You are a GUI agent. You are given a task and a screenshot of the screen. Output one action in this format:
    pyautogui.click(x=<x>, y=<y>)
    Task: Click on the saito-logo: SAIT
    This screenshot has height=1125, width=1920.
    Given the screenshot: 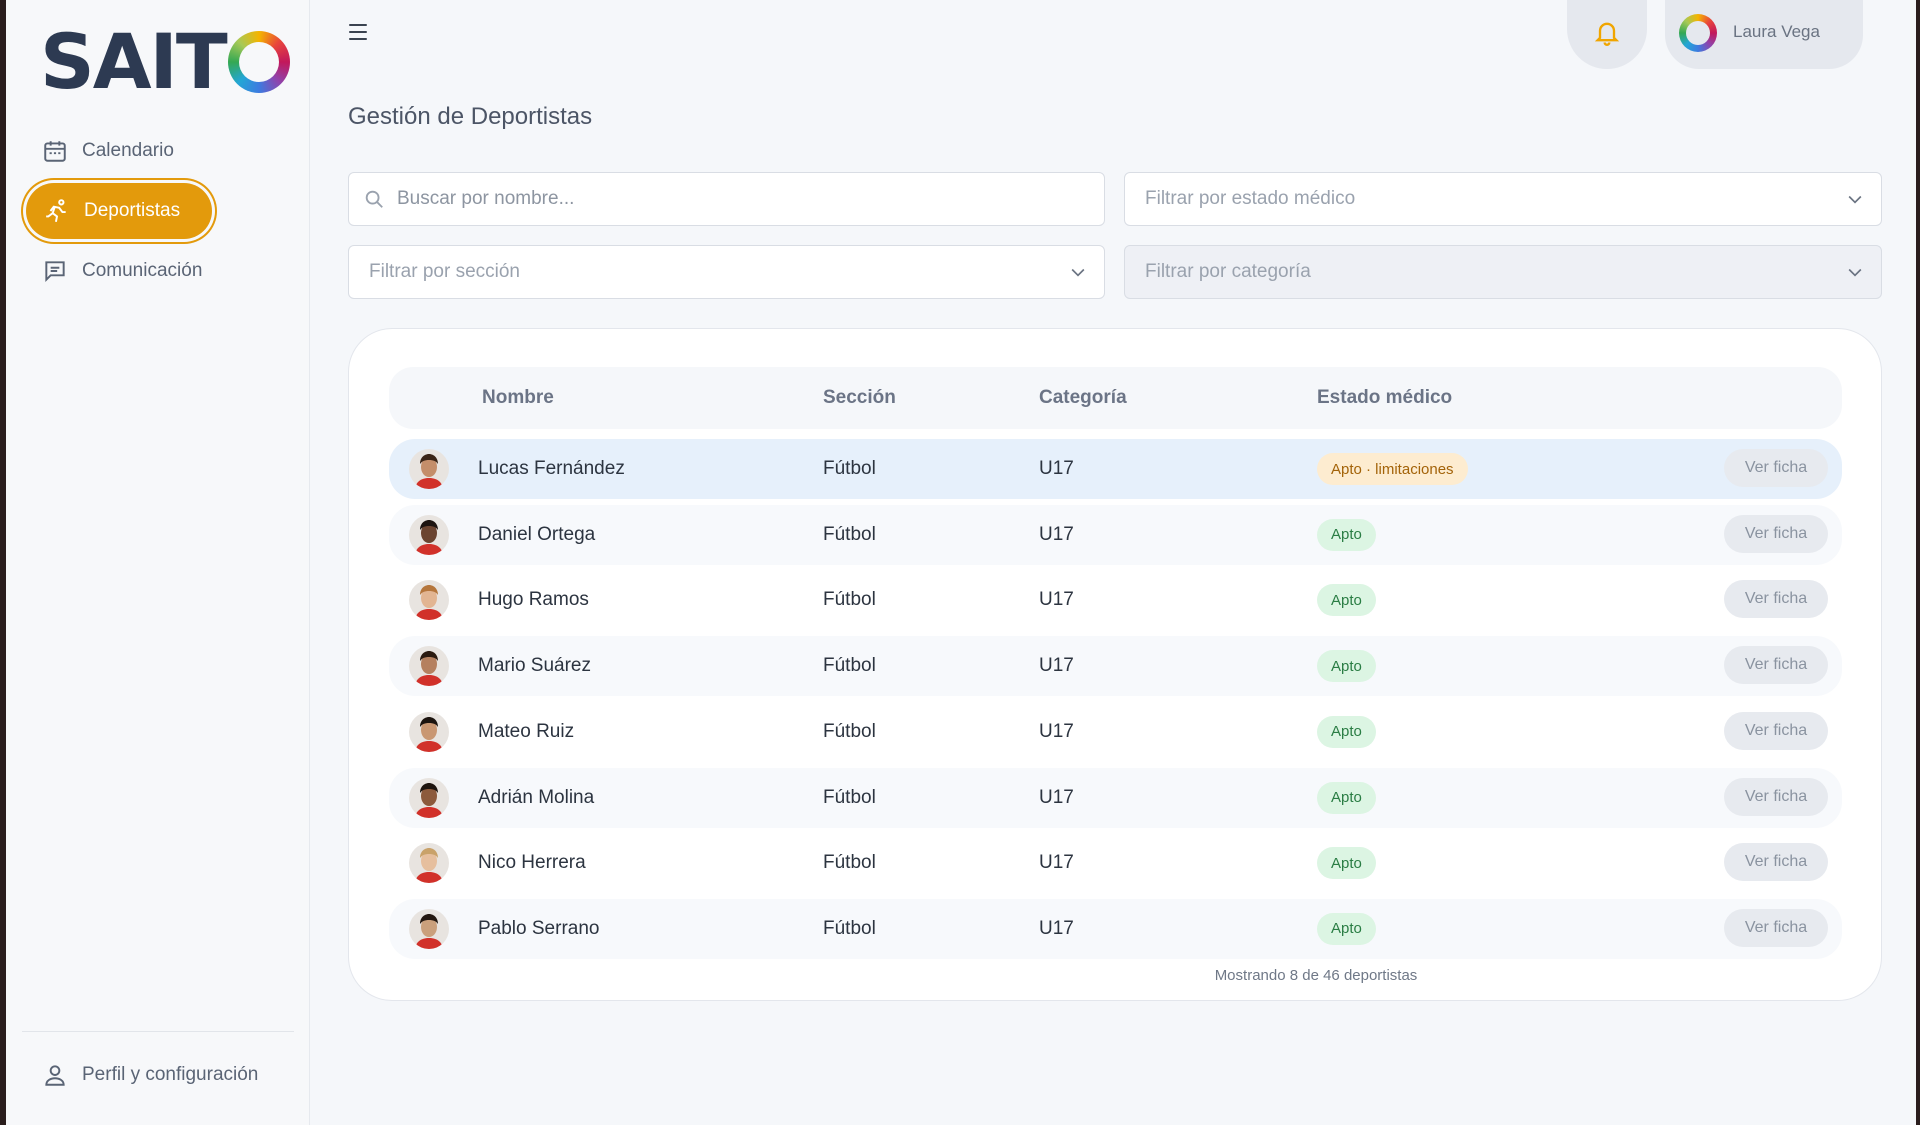 What is the action you would take?
    pyautogui.click(x=165, y=61)
    